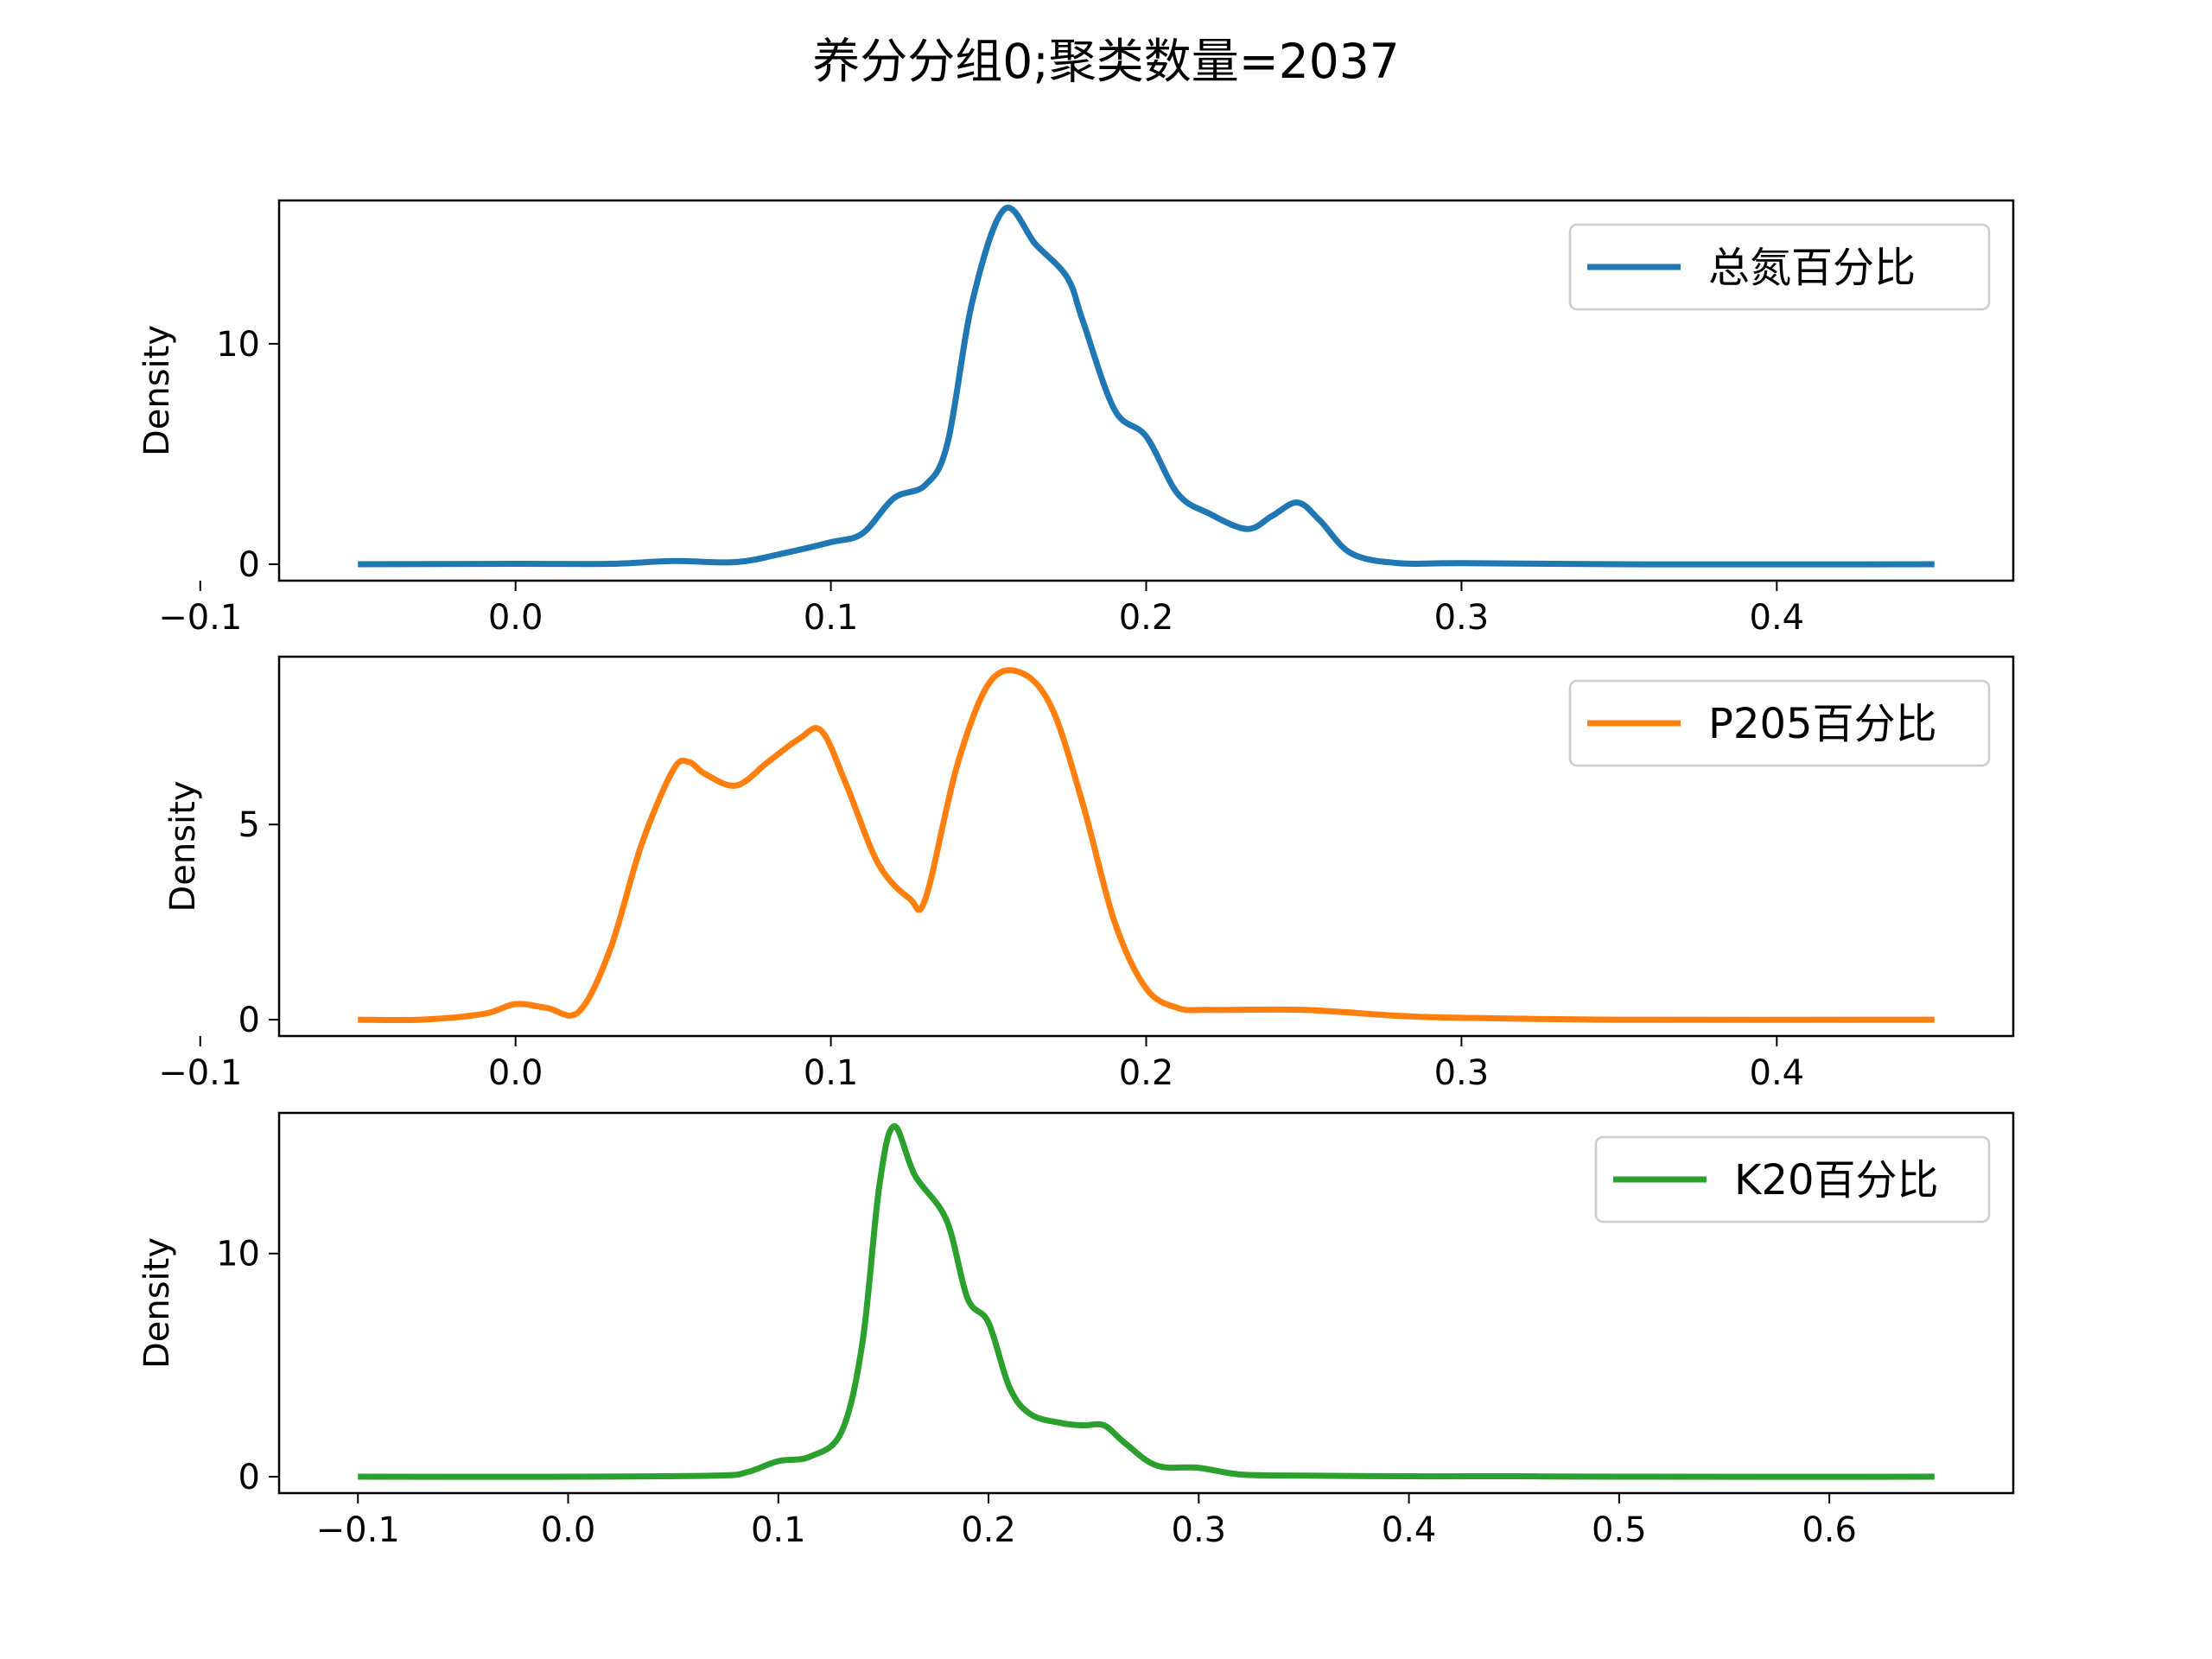 The width and height of the screenshot is (2212, 1659). What do you see at coordinates (568, 1530) in the screenshot?
I see `x-tick-label-3-2: 0.0` at bounding box center [568, 1530].